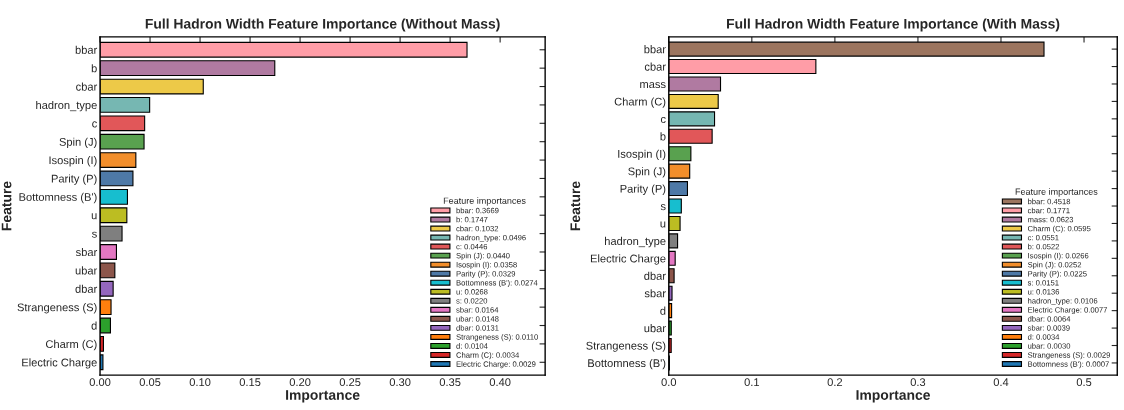 This screenshot has width=1124, height=410. I want to click on y-tick-label: mass, so click(653, 85).